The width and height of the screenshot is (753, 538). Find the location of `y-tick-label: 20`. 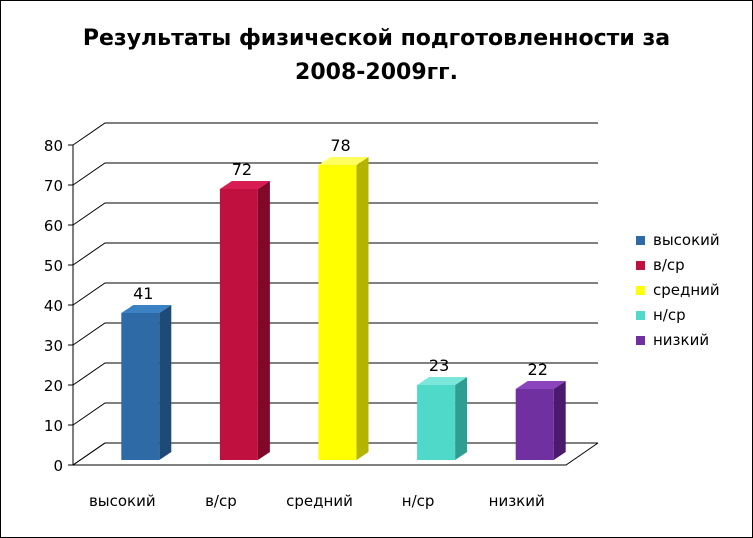

y-tick-label: 20 is located at coordinates (53, 386).